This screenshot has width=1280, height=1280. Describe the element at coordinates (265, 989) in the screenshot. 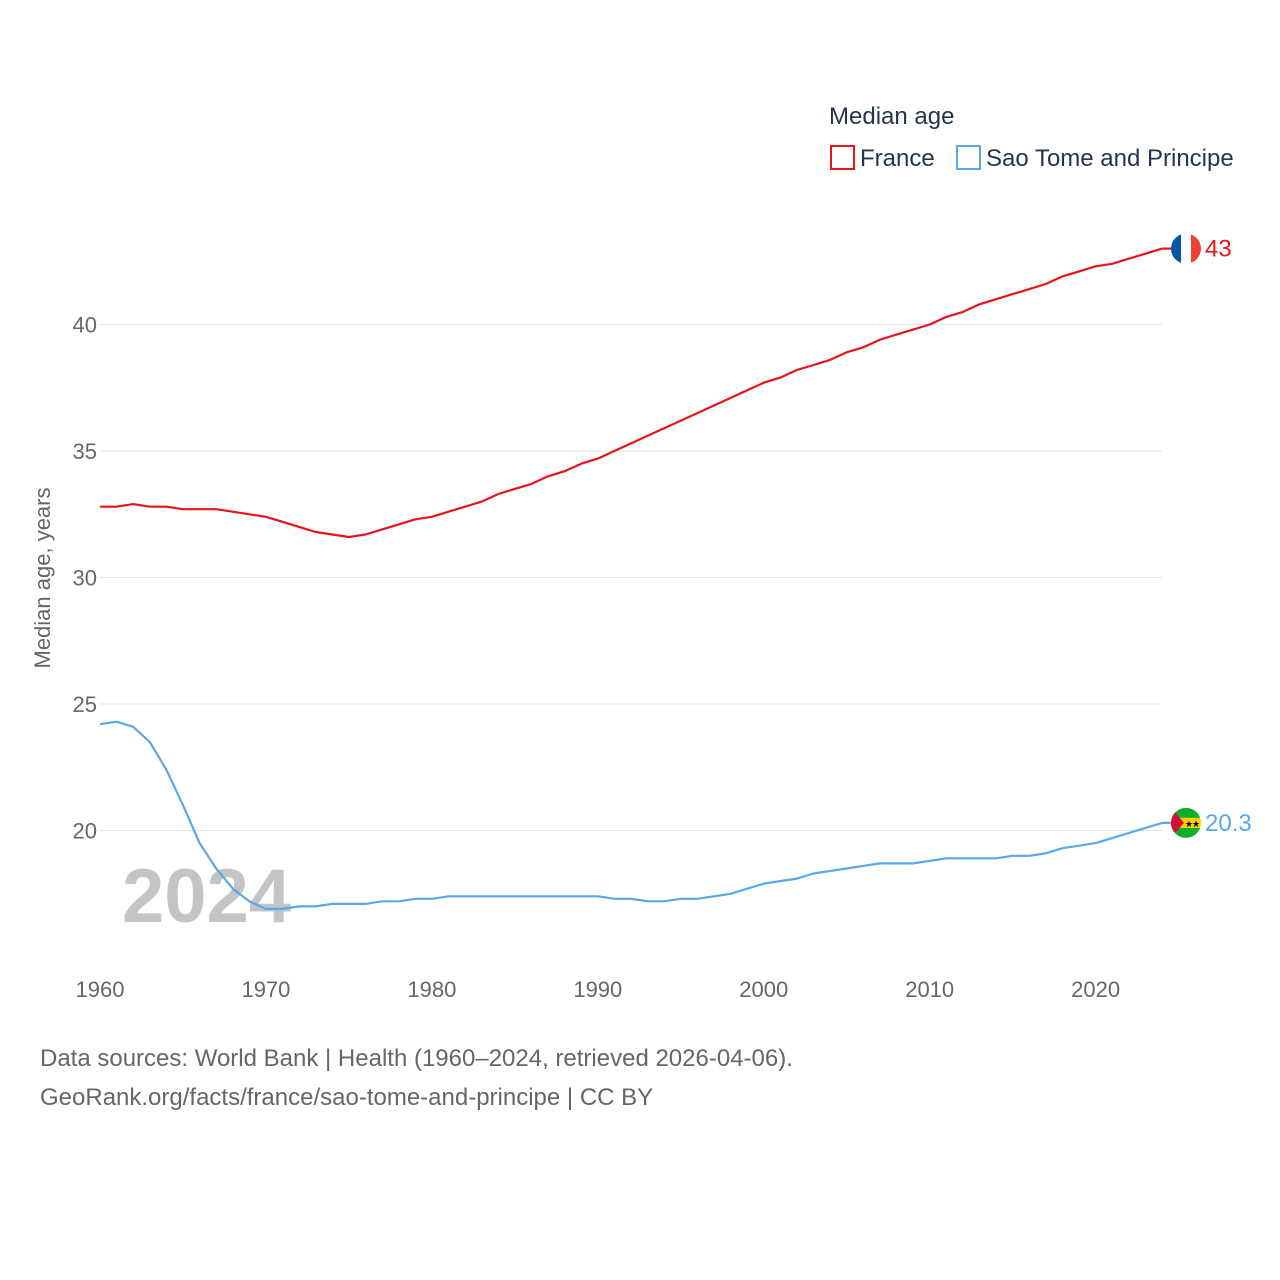

I see `x-tick-label: 1970` at that location.